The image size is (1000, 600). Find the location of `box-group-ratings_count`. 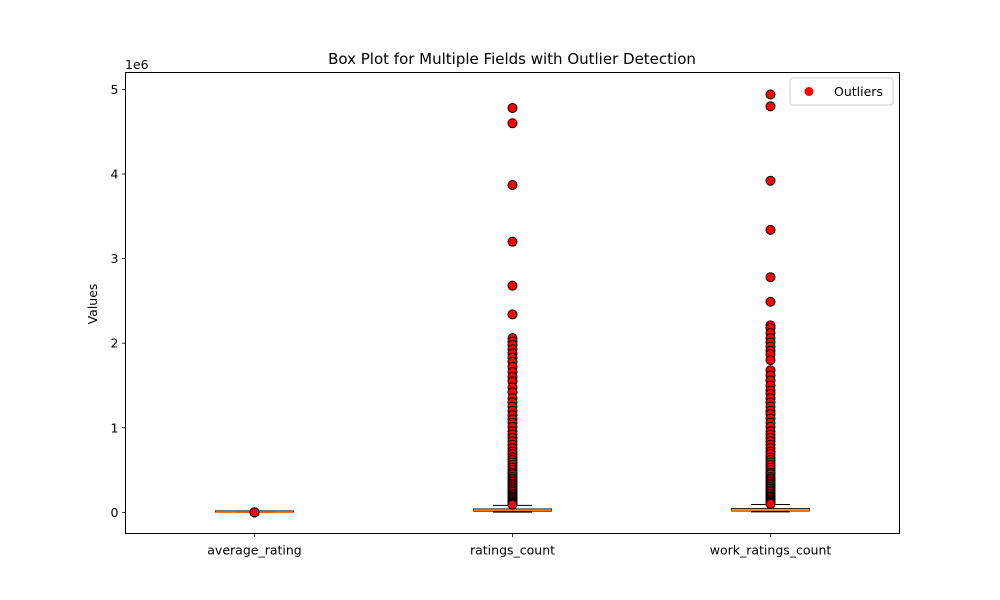

box-group-ratings_count is located at coordinates (512, 308).